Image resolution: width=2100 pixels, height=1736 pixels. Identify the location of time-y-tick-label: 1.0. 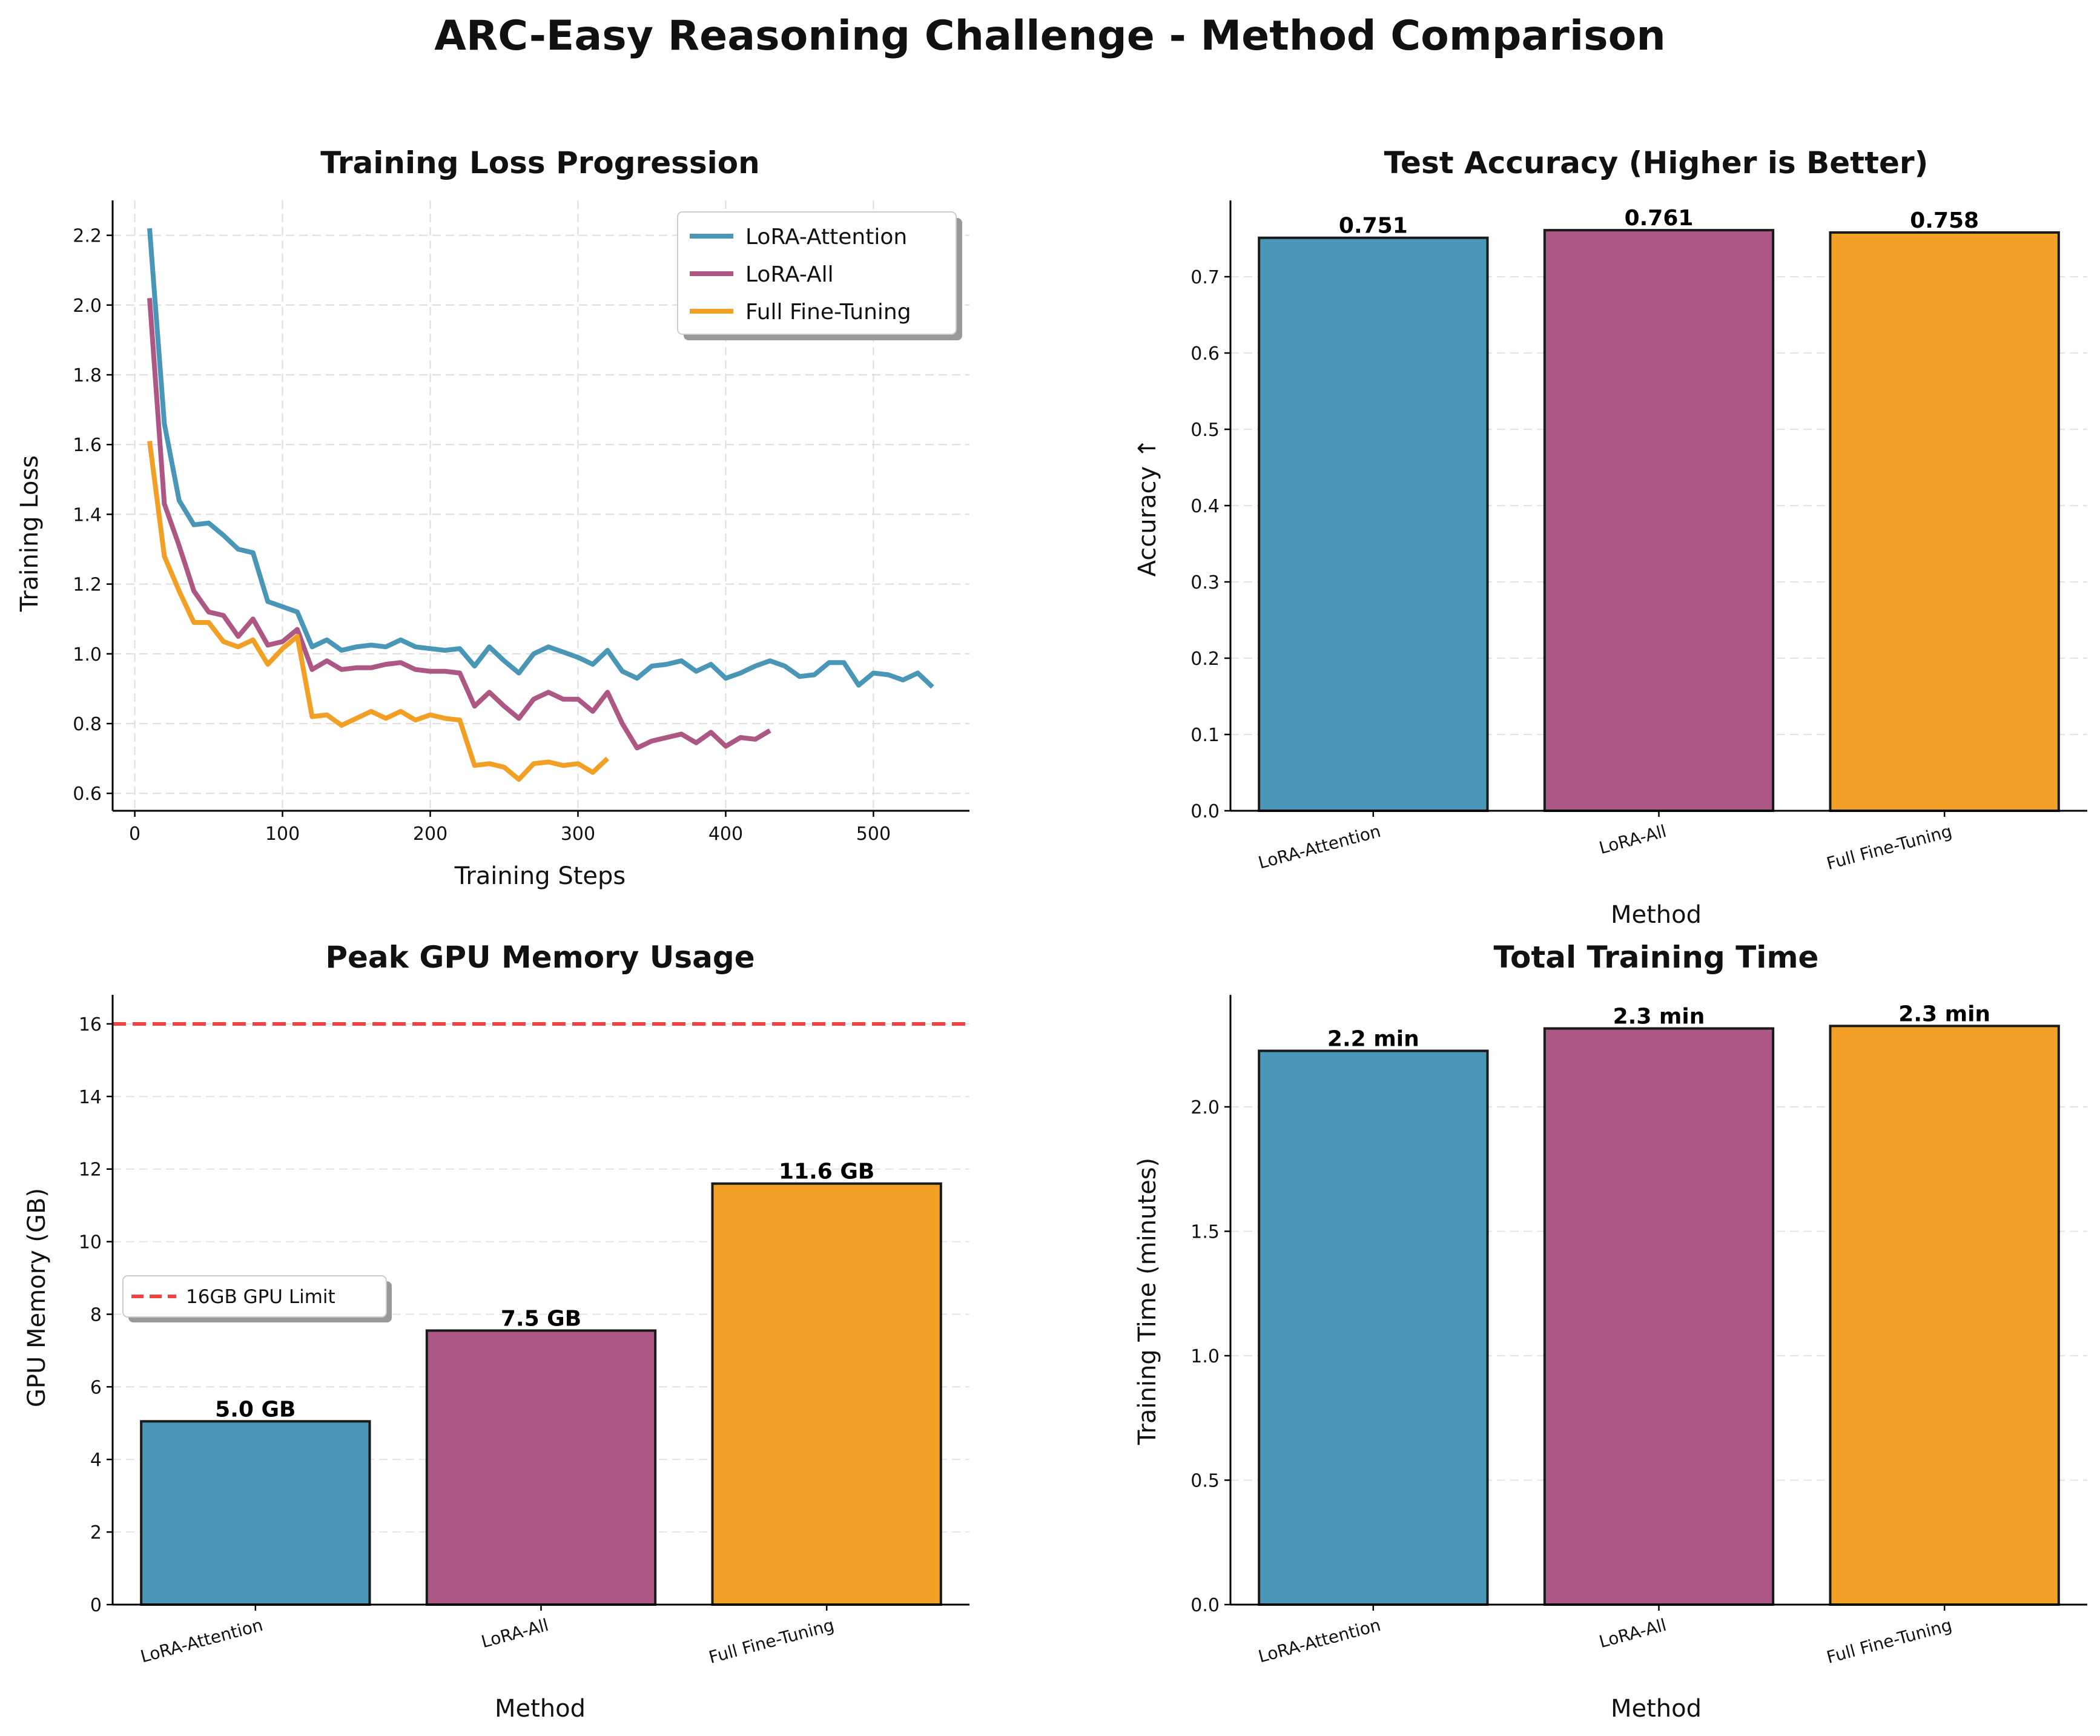
(1205, 1356).